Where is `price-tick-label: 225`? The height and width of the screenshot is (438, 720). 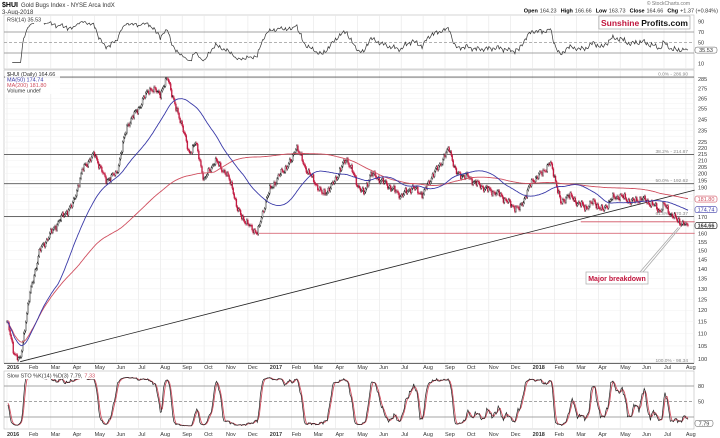 price-tick-label: 225 is located at coordinates (702, 143).